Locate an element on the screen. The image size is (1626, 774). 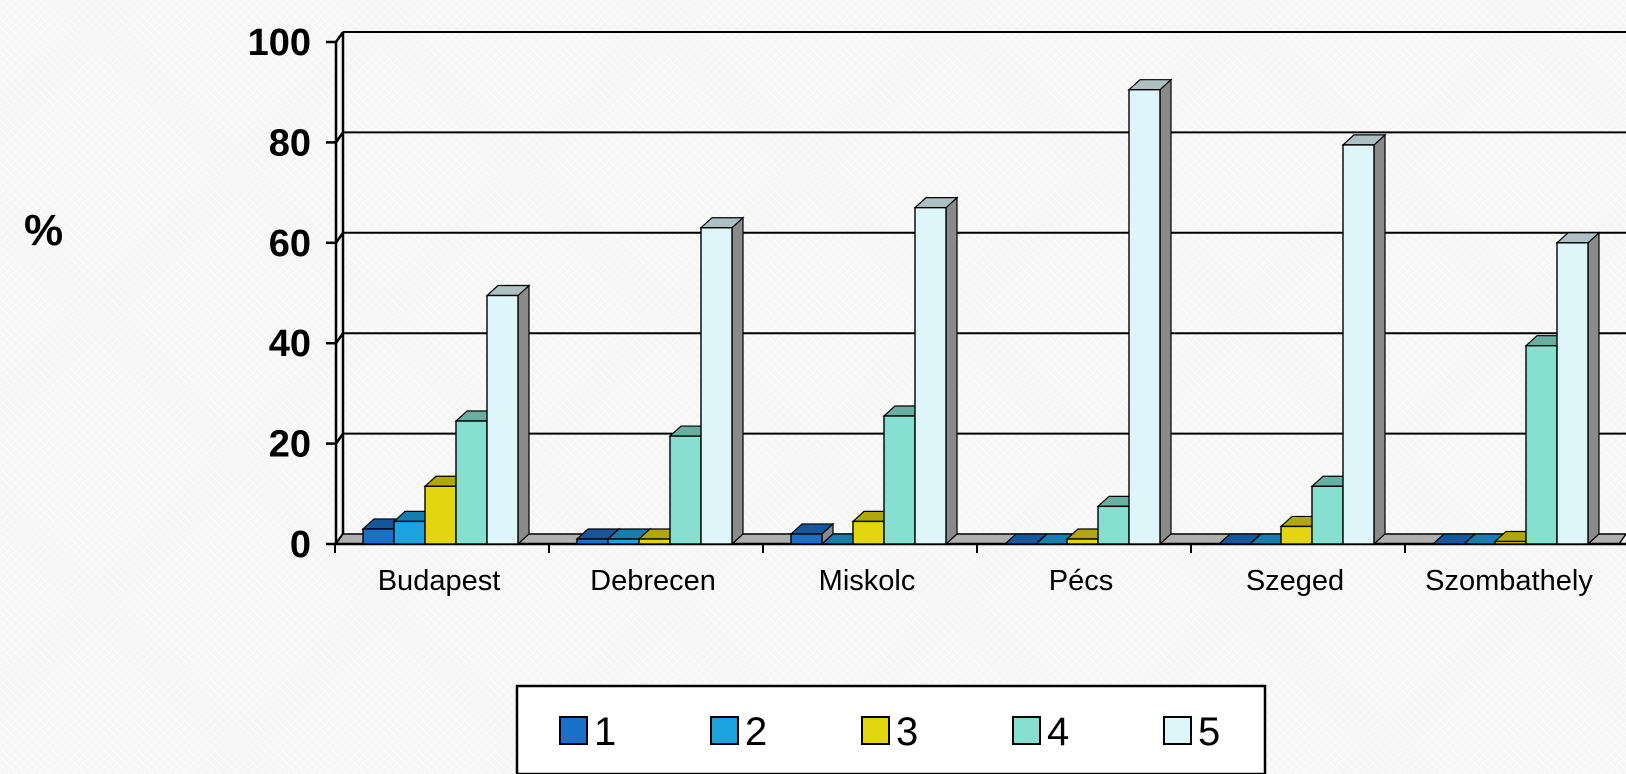
legend-item: 5 is located at coordinates (1191, 732).